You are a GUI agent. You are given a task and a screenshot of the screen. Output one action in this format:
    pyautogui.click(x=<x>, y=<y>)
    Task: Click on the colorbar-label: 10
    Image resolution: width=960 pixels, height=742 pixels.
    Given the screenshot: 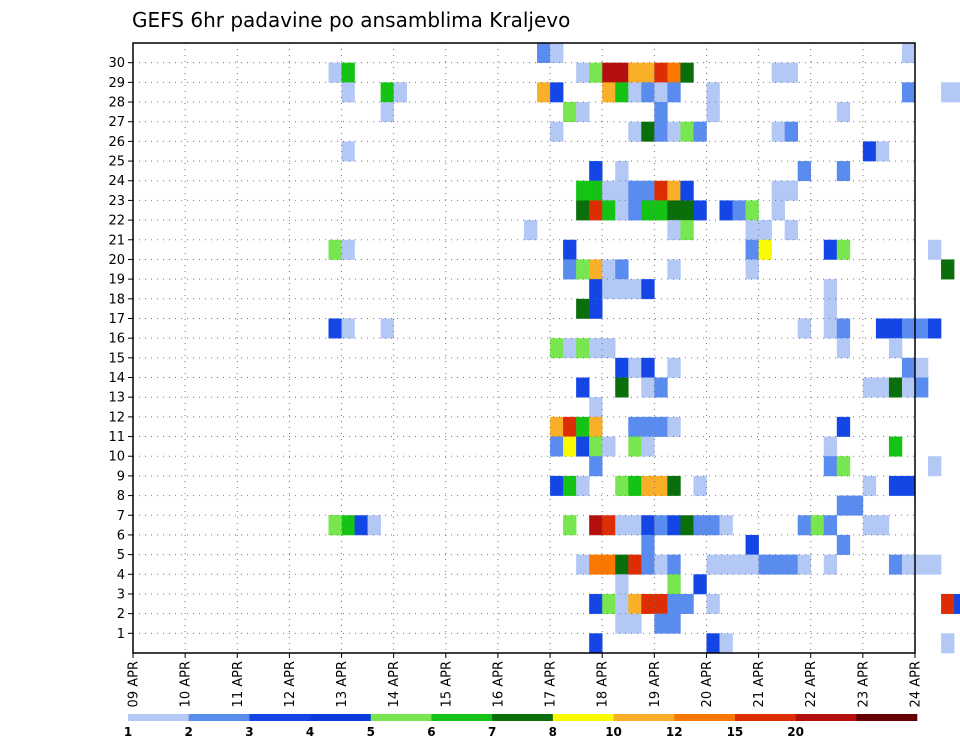 What is the action you would take?
    pyautogui.click(x=613, y=732)
    